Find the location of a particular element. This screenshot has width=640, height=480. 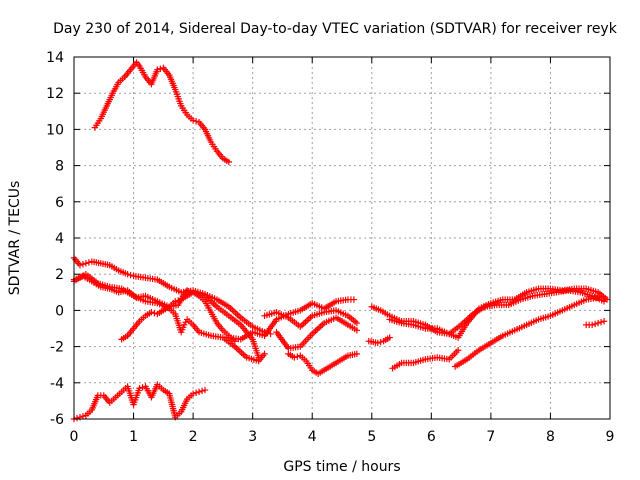

x-tick-label: 6 is located at coordinates (431, 437).